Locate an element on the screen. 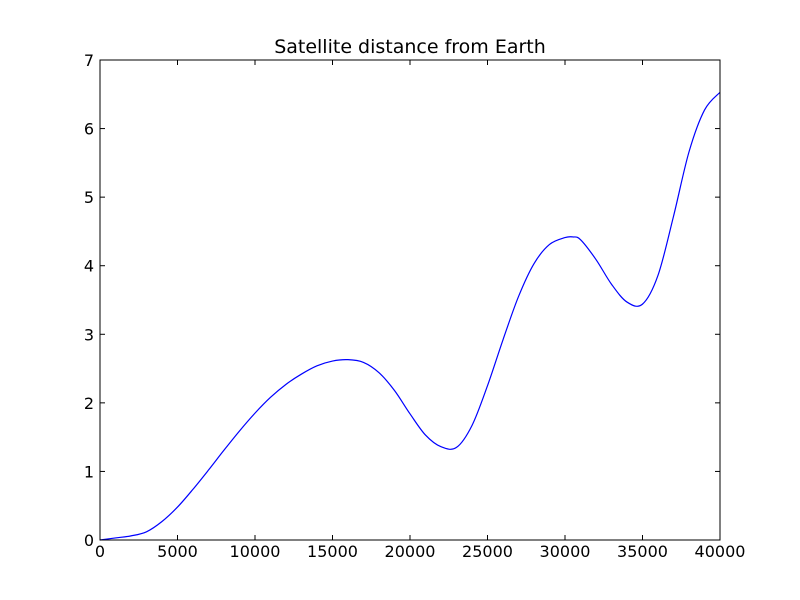 This screenshot has height=600, width=800. y-tick-label: 0 is located at coordinates (89, 540).